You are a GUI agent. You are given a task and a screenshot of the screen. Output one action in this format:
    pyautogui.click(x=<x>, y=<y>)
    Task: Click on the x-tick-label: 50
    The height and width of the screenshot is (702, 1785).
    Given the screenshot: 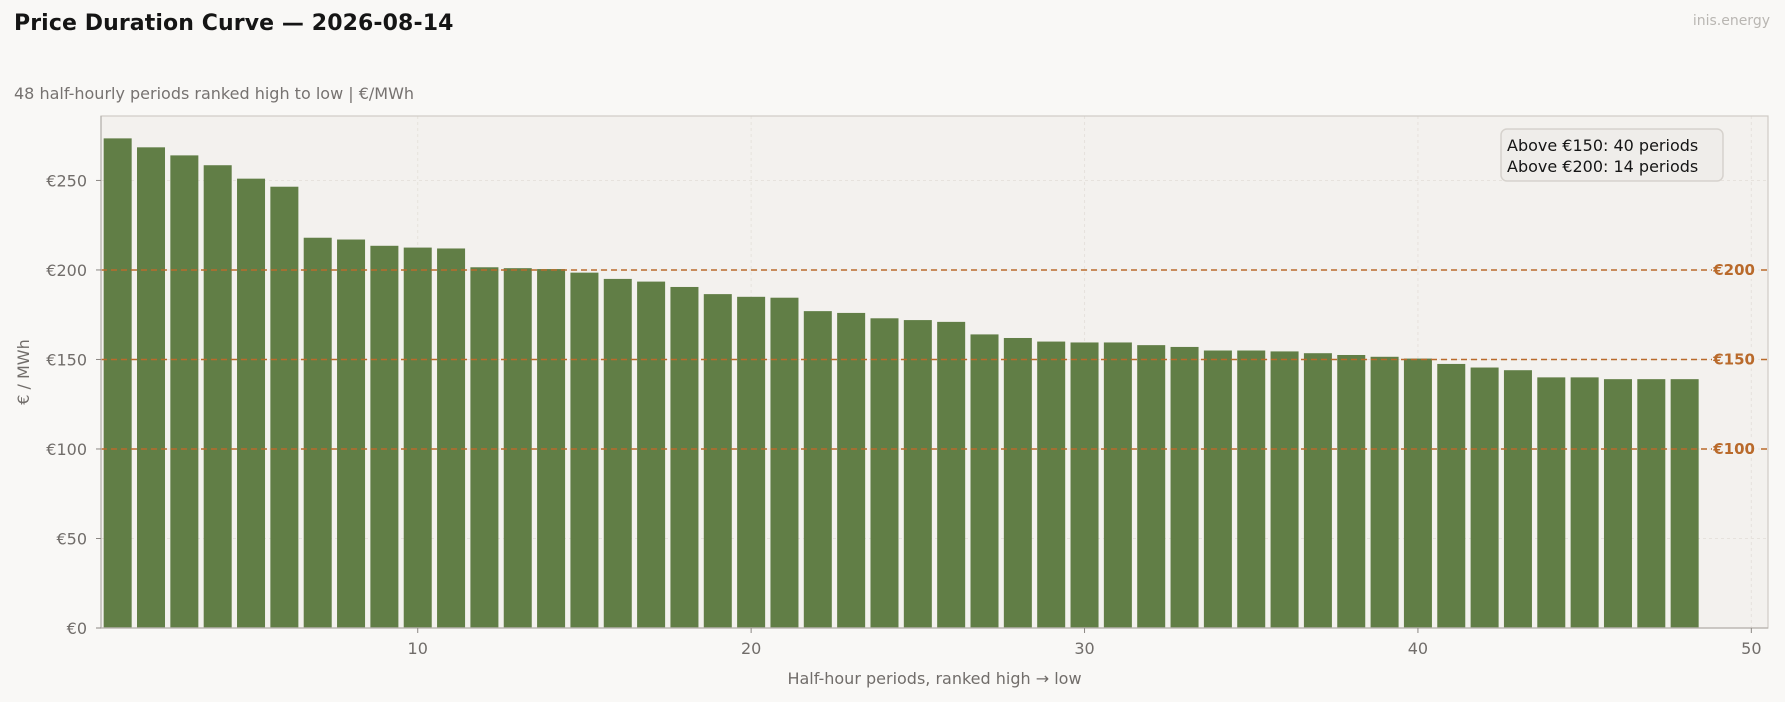 What is the action you would take?
    pyautogui.click(x=1751, y=648)
    